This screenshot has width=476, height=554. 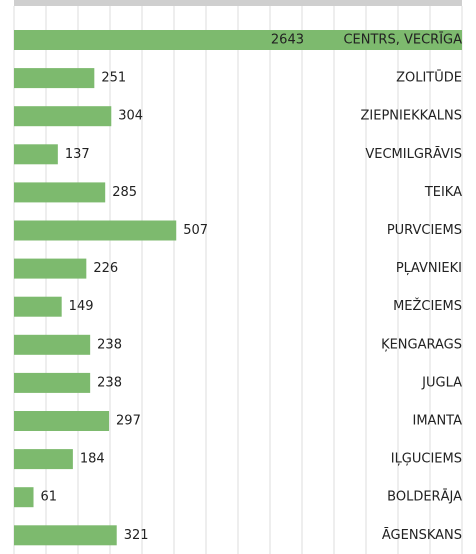 I want to click on category-label: ZOLITŪDE, so click(x=429, y=78).